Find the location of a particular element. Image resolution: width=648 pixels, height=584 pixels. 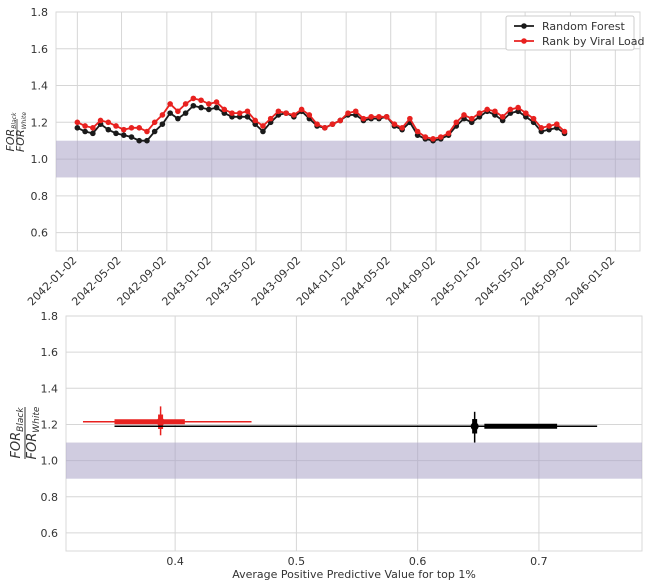

y-axis-label-denominator: FORWhite is located at coordinates (33, 432).